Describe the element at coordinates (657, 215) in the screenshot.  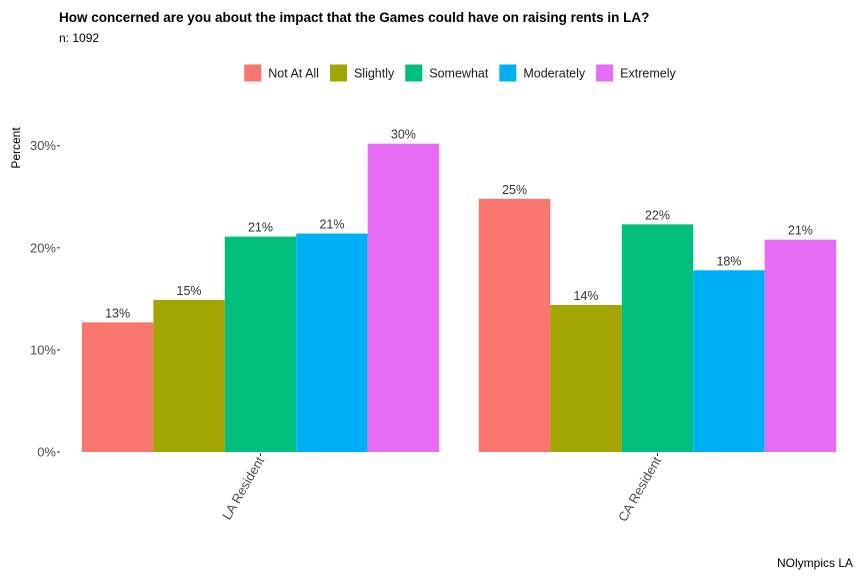
I see `data-label: 22%` at that location.